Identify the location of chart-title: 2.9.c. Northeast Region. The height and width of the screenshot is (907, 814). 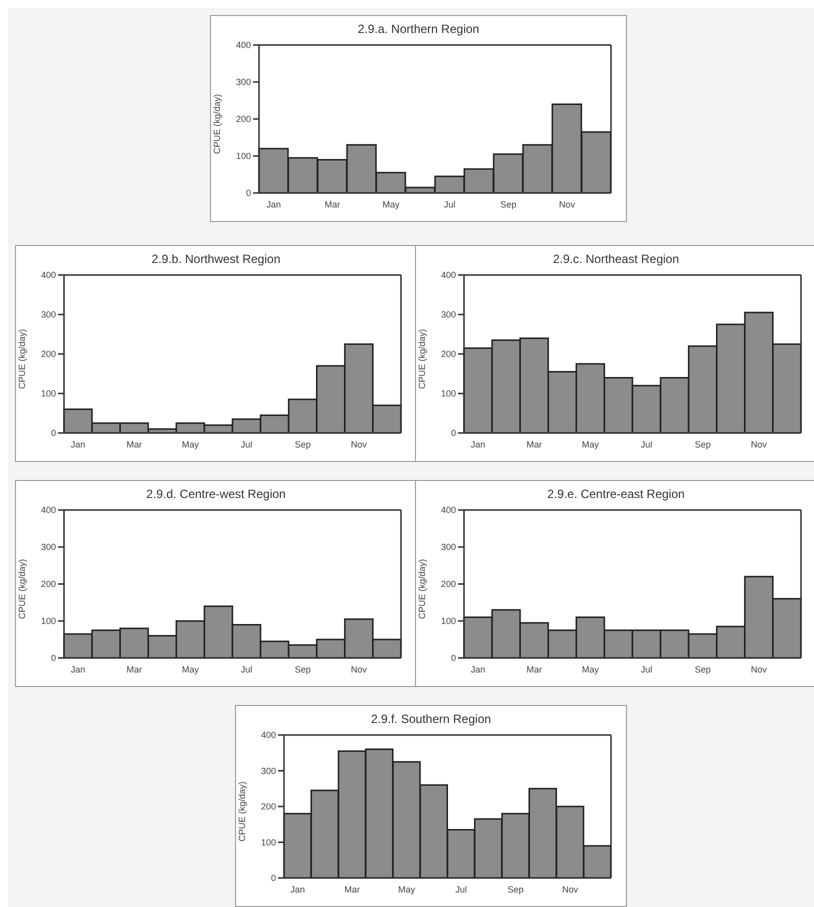
(616, 259).